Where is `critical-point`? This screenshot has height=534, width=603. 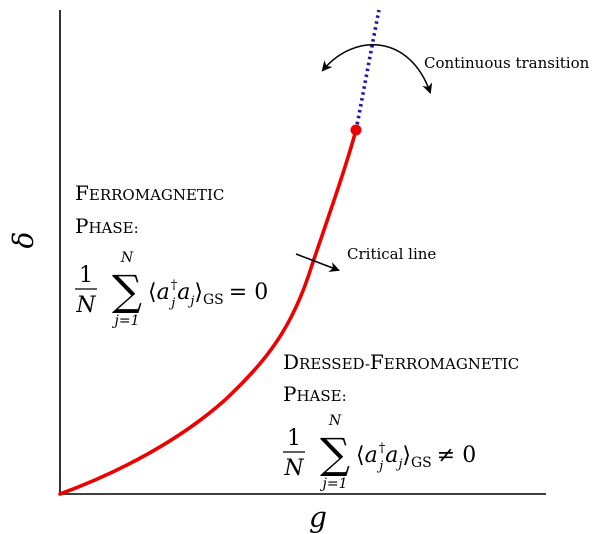
critical-point is located at coordinates (356, 130).